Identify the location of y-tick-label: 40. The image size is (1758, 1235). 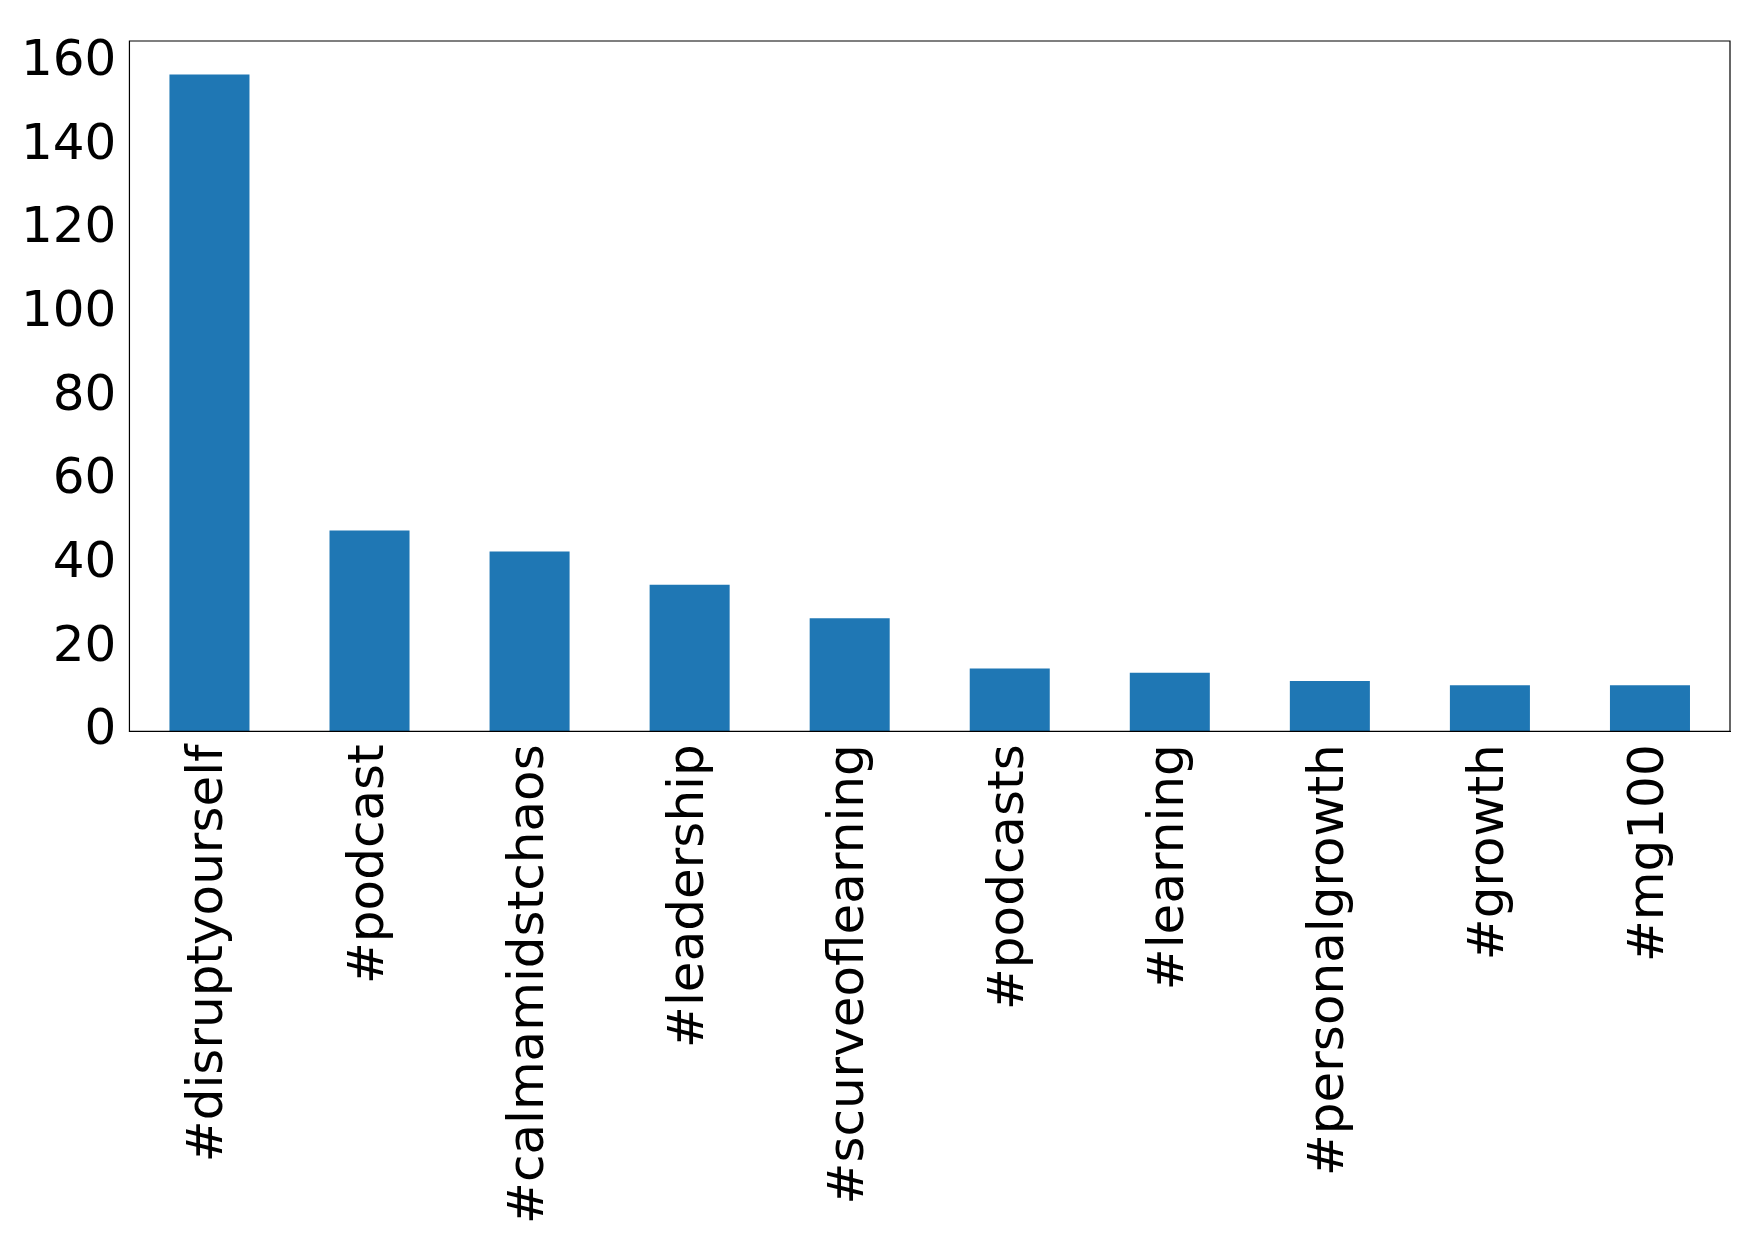
(84, 559).